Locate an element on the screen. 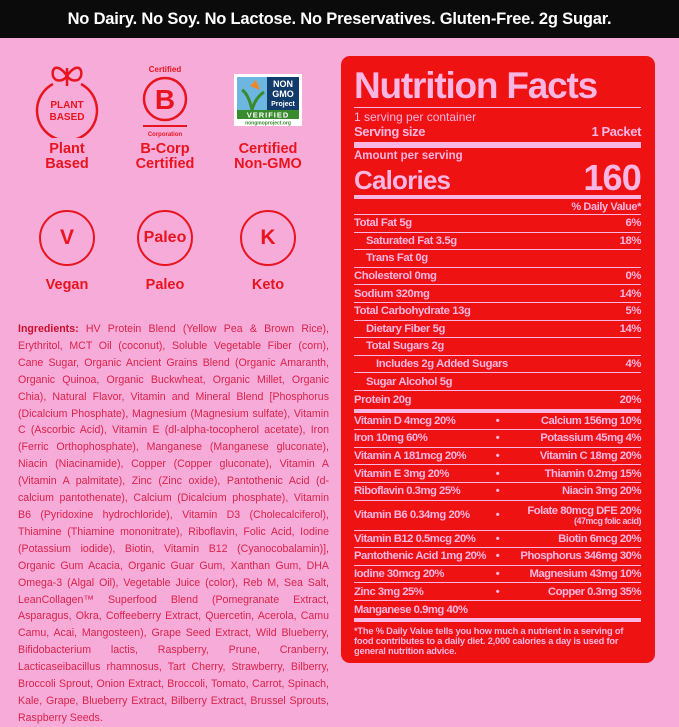 The width and height of the screenshot is (679, 727). svg-text: Certified is located at coordinates (165, 69).